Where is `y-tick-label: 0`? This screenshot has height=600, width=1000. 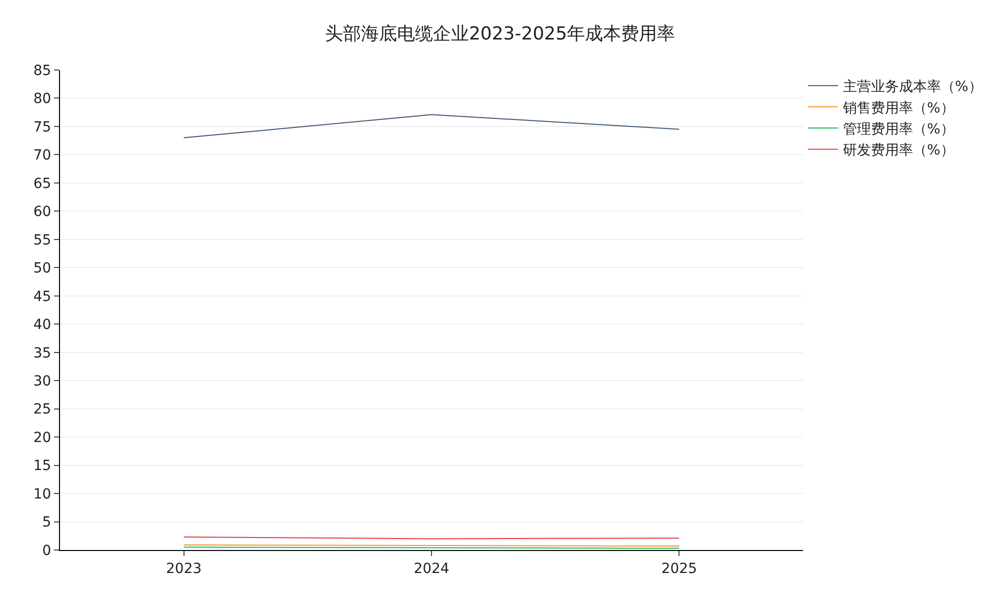 y-tick-label: 0 is located at coordinates (47, 550).